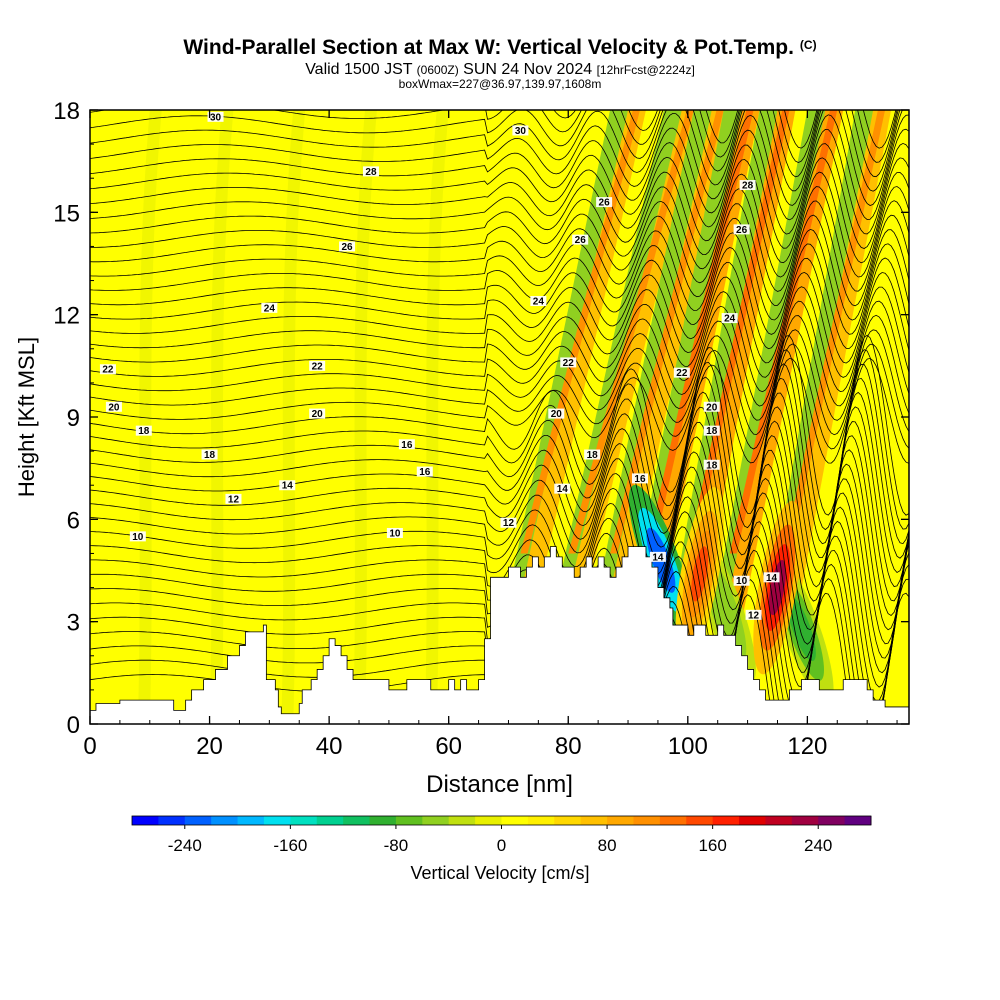 This screenshot has height=1000, width=1000. Describe the element at coordinates (807, 746) in the screenshot. I see `x-tick-label: 120` at that location.